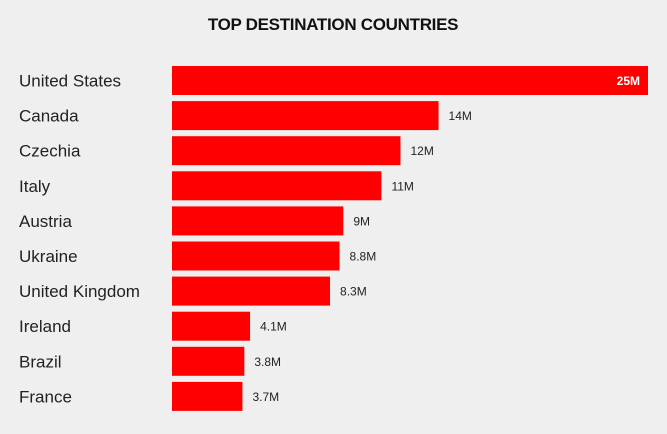 The height and width of the screenshot is (434, 667). I want to click on category-label: Ireland, so click(45, 326).